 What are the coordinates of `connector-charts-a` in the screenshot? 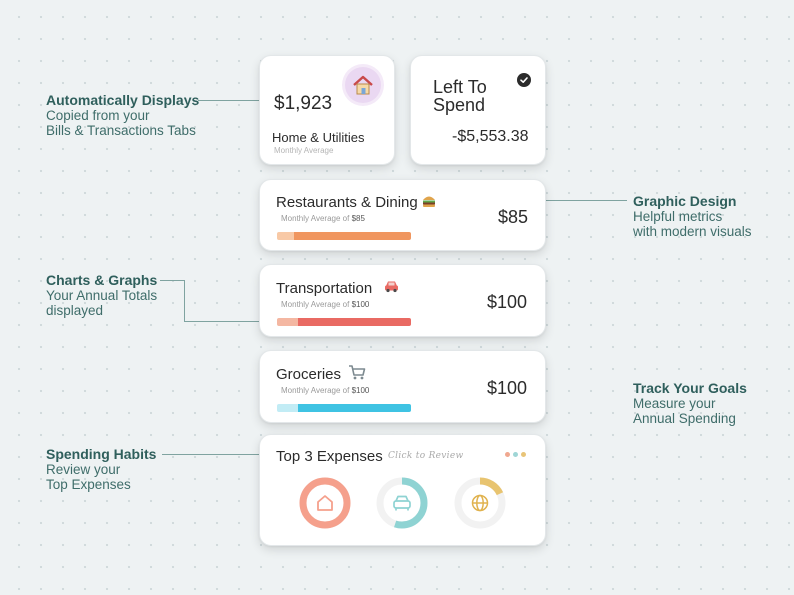 It's located at (172, 280).